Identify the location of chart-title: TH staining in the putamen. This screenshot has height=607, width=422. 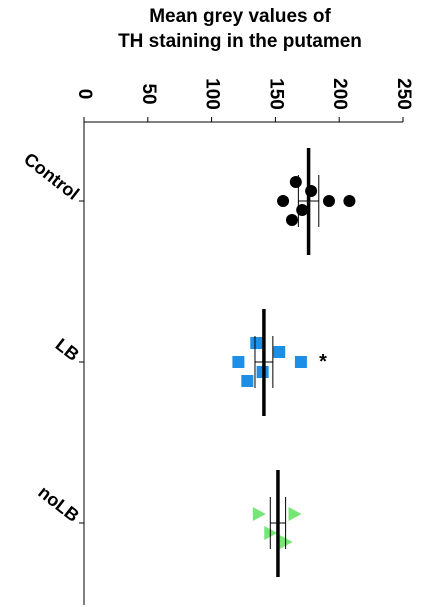
(240, 41).